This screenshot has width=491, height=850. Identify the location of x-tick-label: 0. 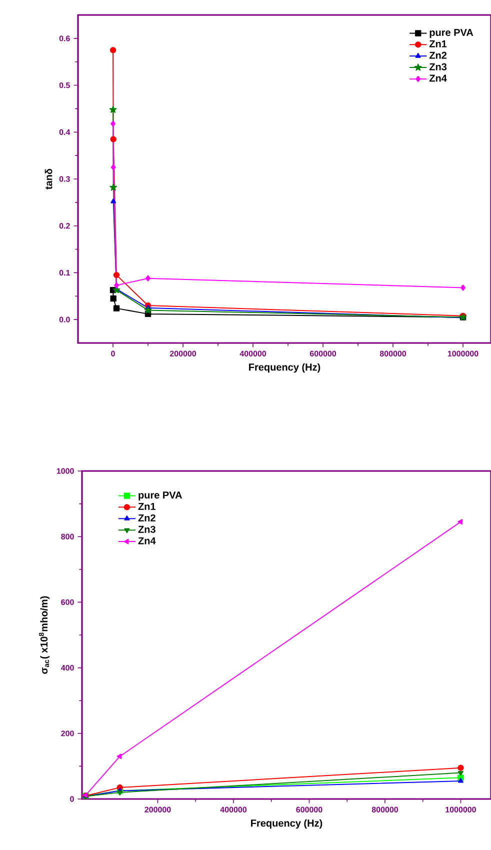
(113, 353).